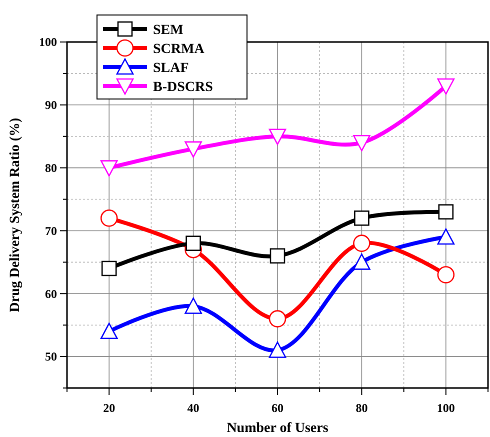 This screenshot has height=437, width=490. Describe the element at coordinates (109, 408) in the screenshot. I see `x-tick-label: 20` at that location.